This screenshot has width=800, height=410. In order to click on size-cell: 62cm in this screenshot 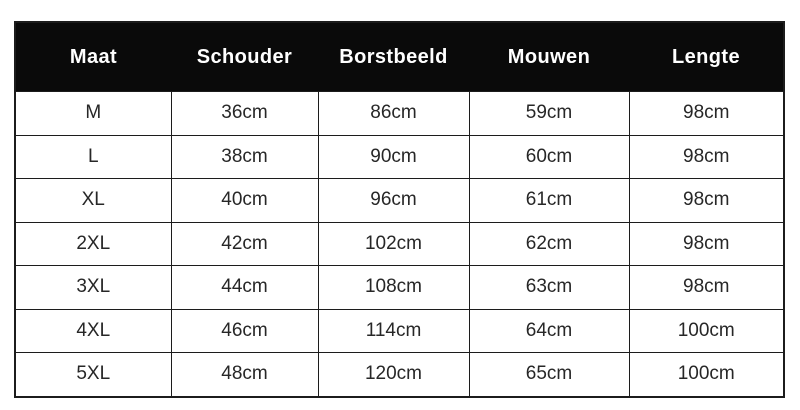, I will do `click(549, 243)`.